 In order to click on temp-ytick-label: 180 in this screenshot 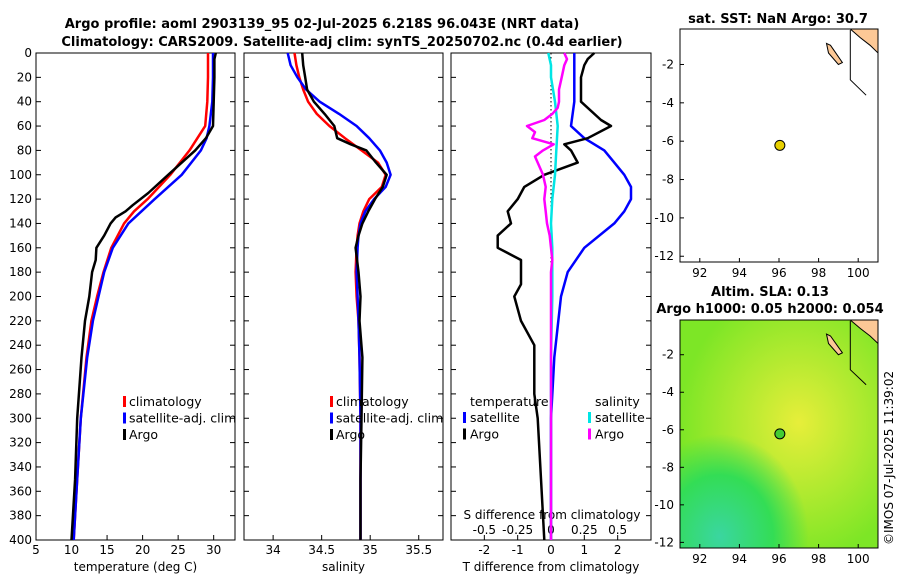, I will do `click(20, 272)`.